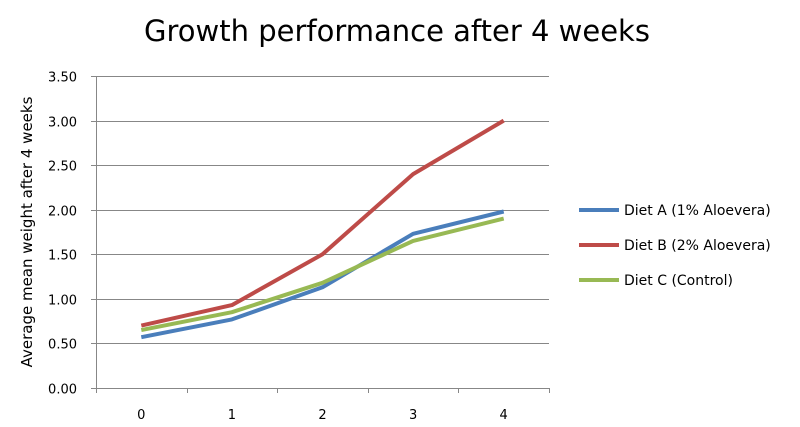 Image resolution: width=800 pixels, height=427 pixels. I want to click on legend-label: Diet B (2% Aloevera), so click(697, 246).